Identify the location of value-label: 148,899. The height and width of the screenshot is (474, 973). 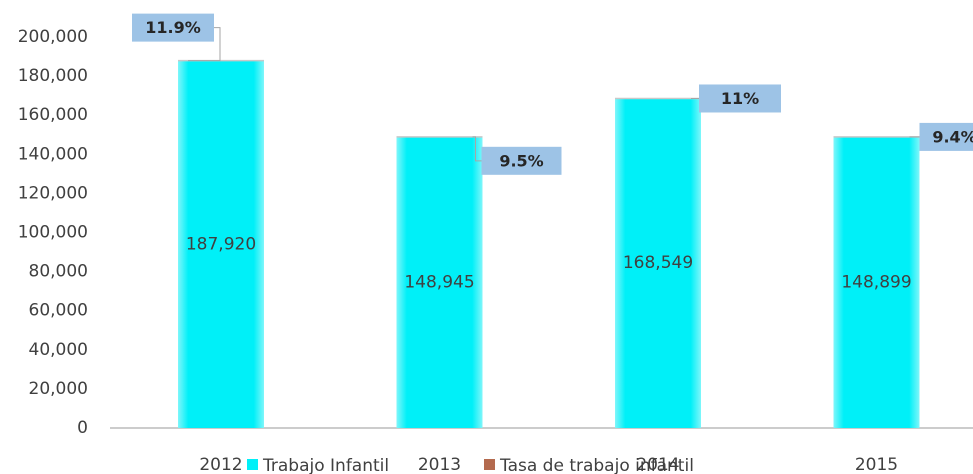
(876, 282).